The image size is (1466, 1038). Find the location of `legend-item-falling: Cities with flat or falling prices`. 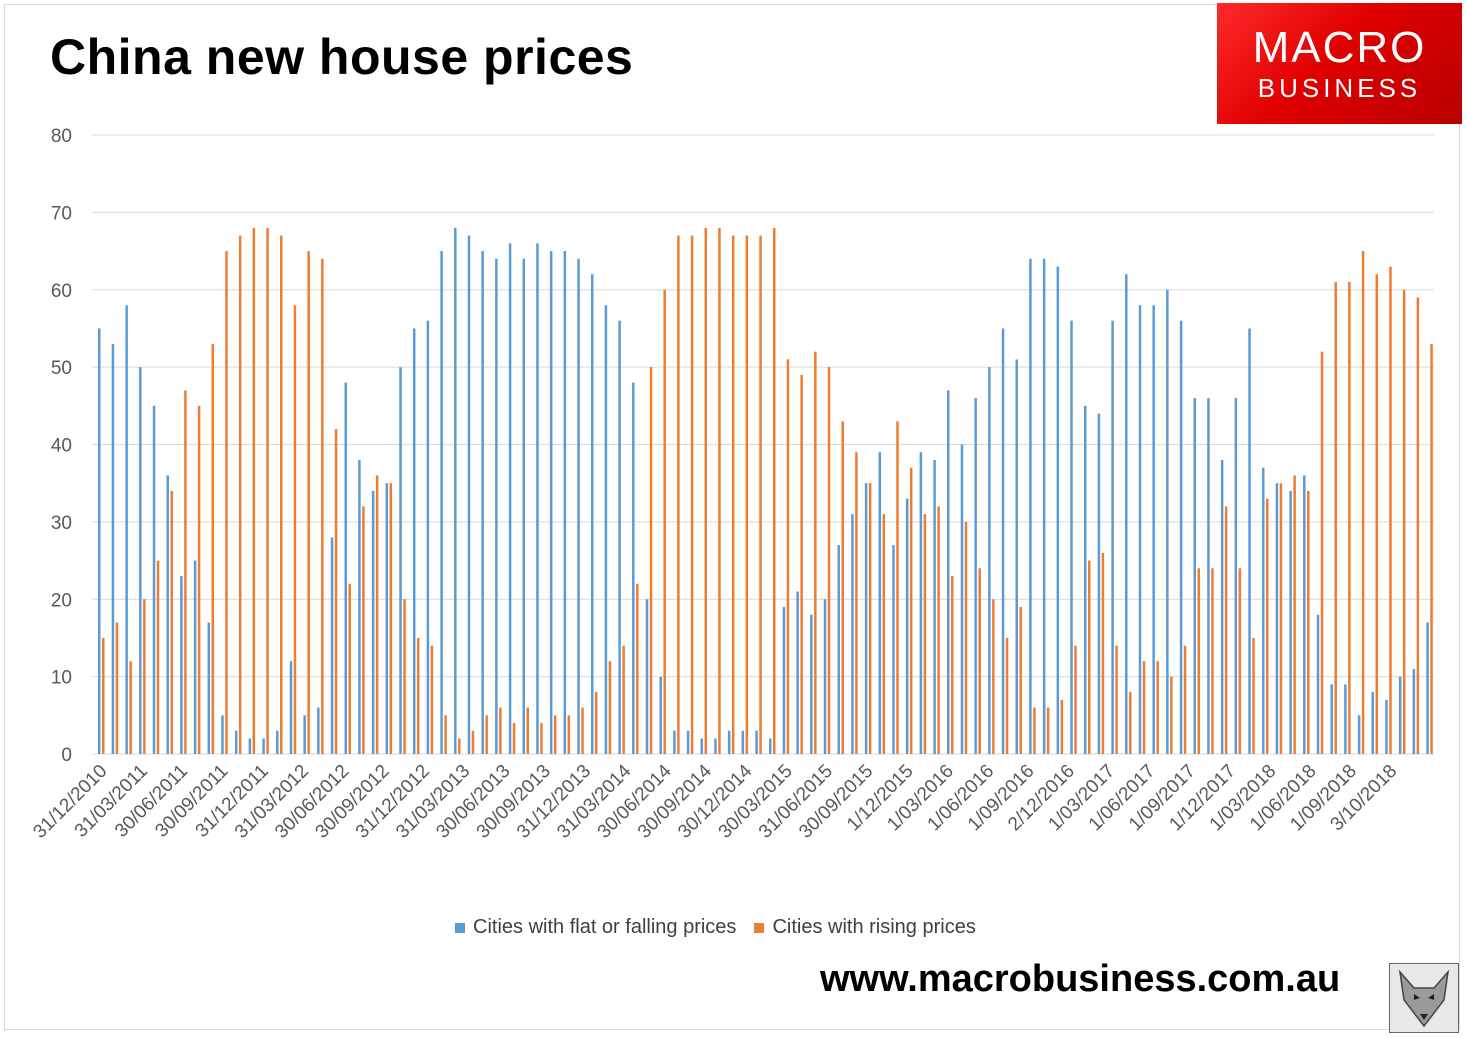

legend-item-falling: Cities with flat or falling prices is located at coordinates (595, 927).